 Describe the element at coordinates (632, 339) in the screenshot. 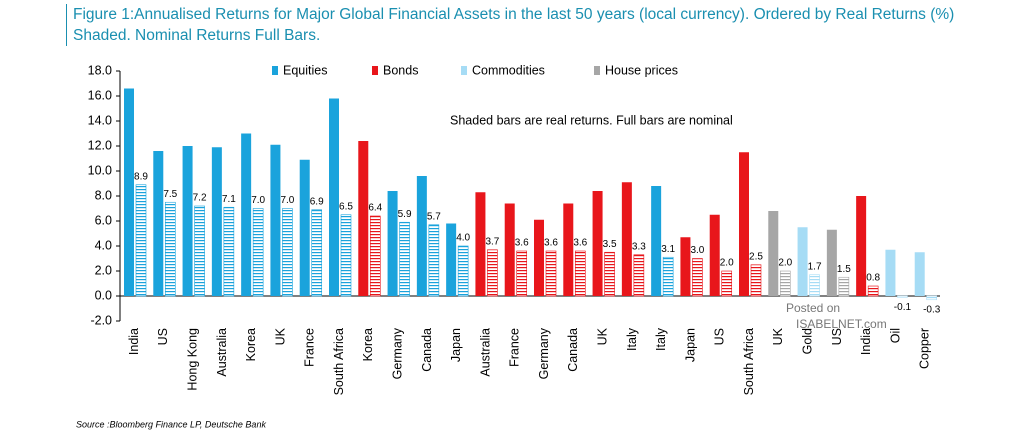

I see `x-tick-label: Italy` at that location.